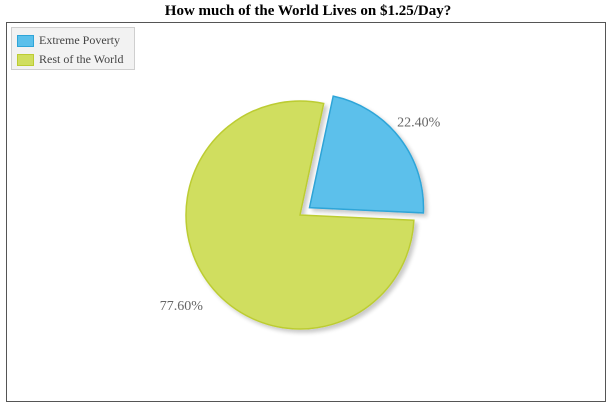 The height and width of the screenshot is (407, 616). I want to click on legend-item-rest-of-world: Rest of the World, so click(75, 59).